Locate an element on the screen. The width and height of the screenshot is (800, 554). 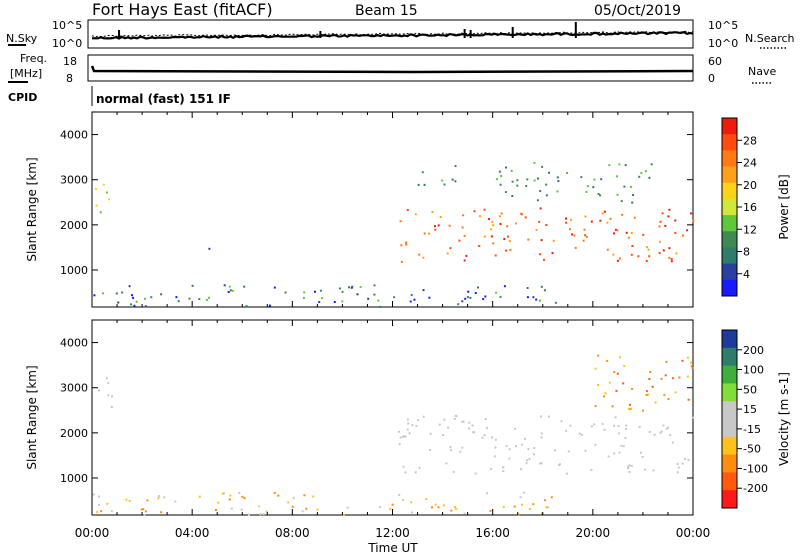
colorbar-tick-label: -200 is located at coordinates (755, 488).